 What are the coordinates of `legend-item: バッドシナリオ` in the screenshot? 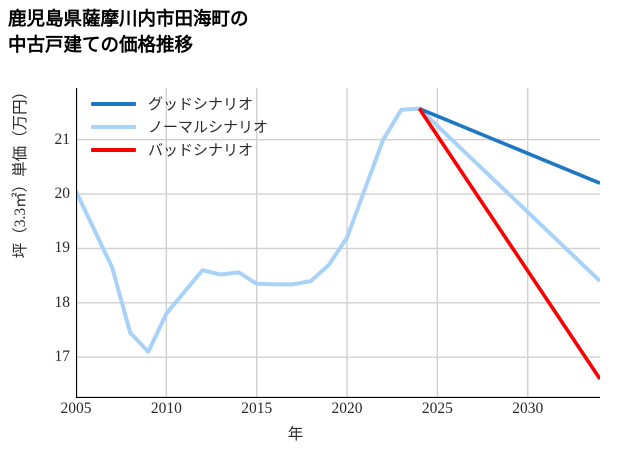 It's located at (201, 149).